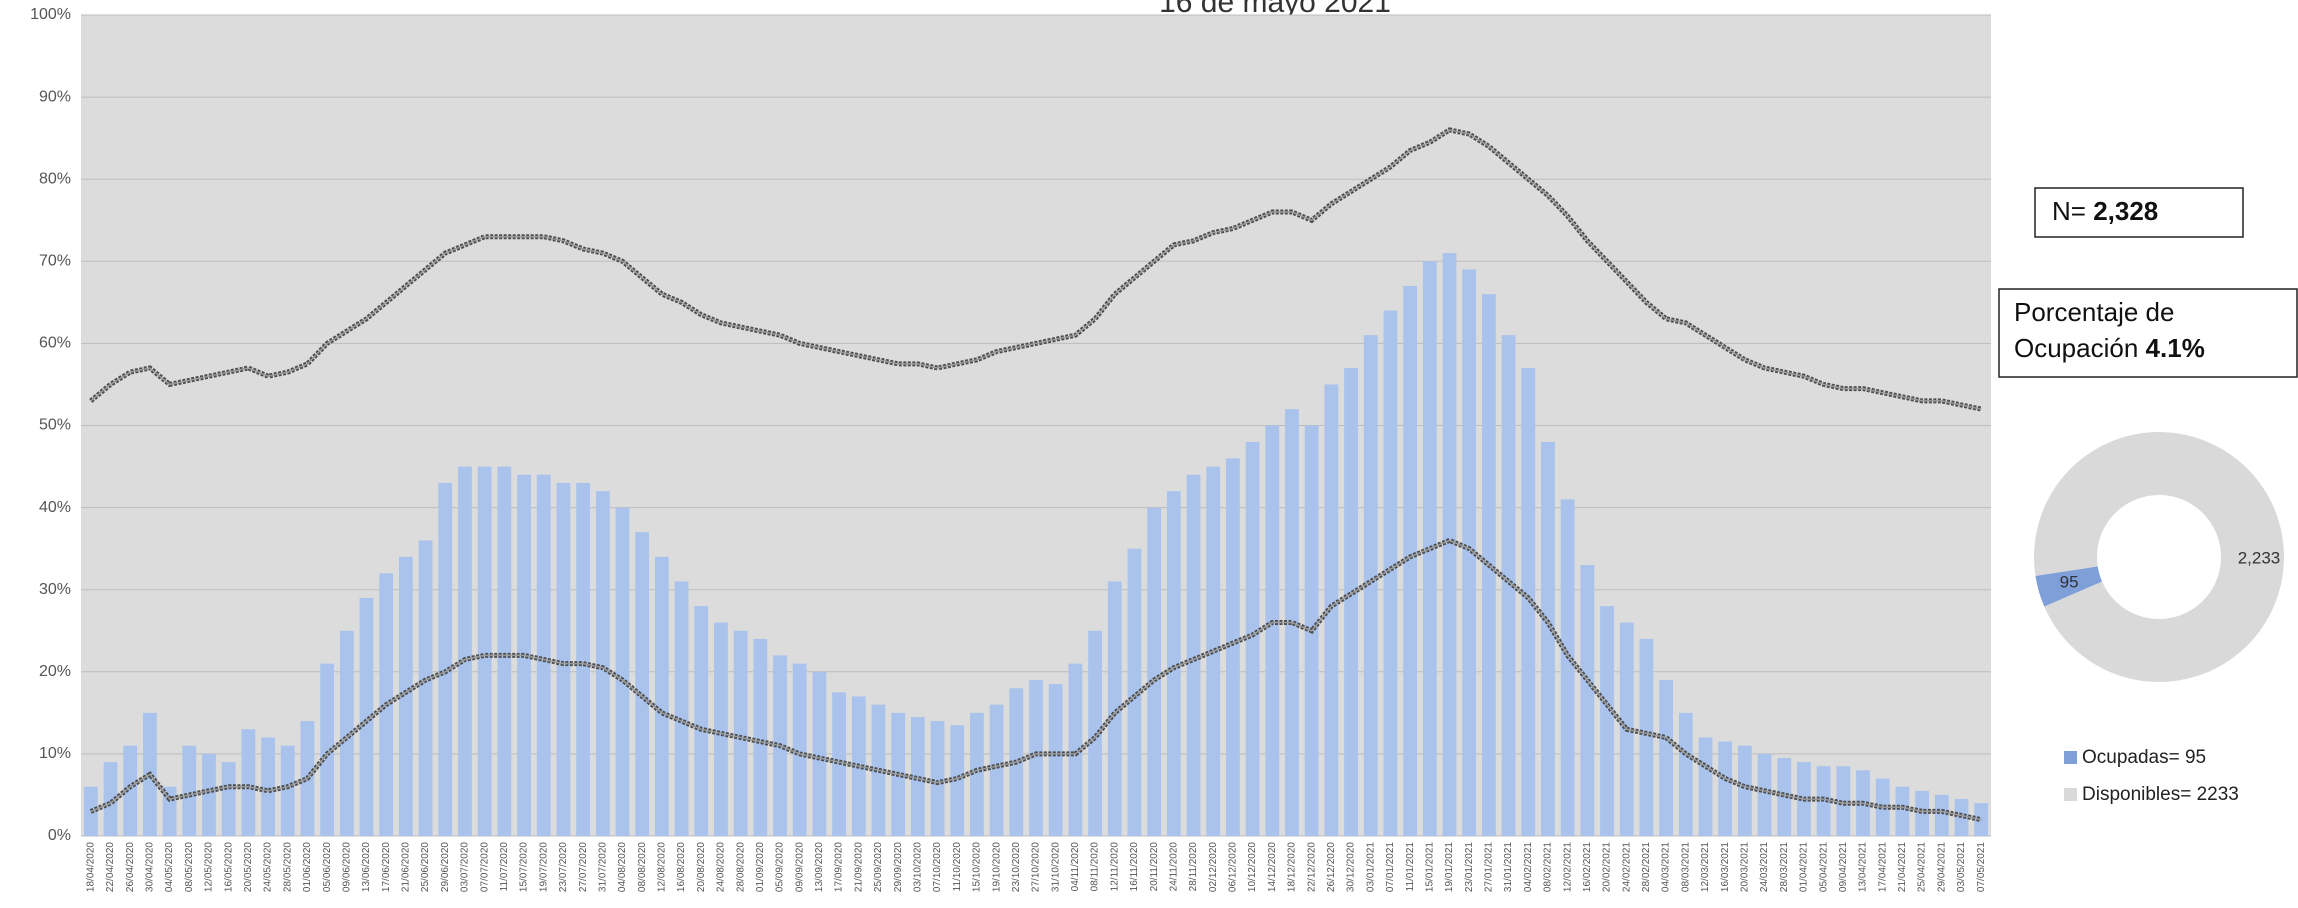 This screenshot has height=908, width=2298. Describe the element at coordinates (169, 867) in the screenshot. I see `x-tick-label: 04/05/2020` at that location.